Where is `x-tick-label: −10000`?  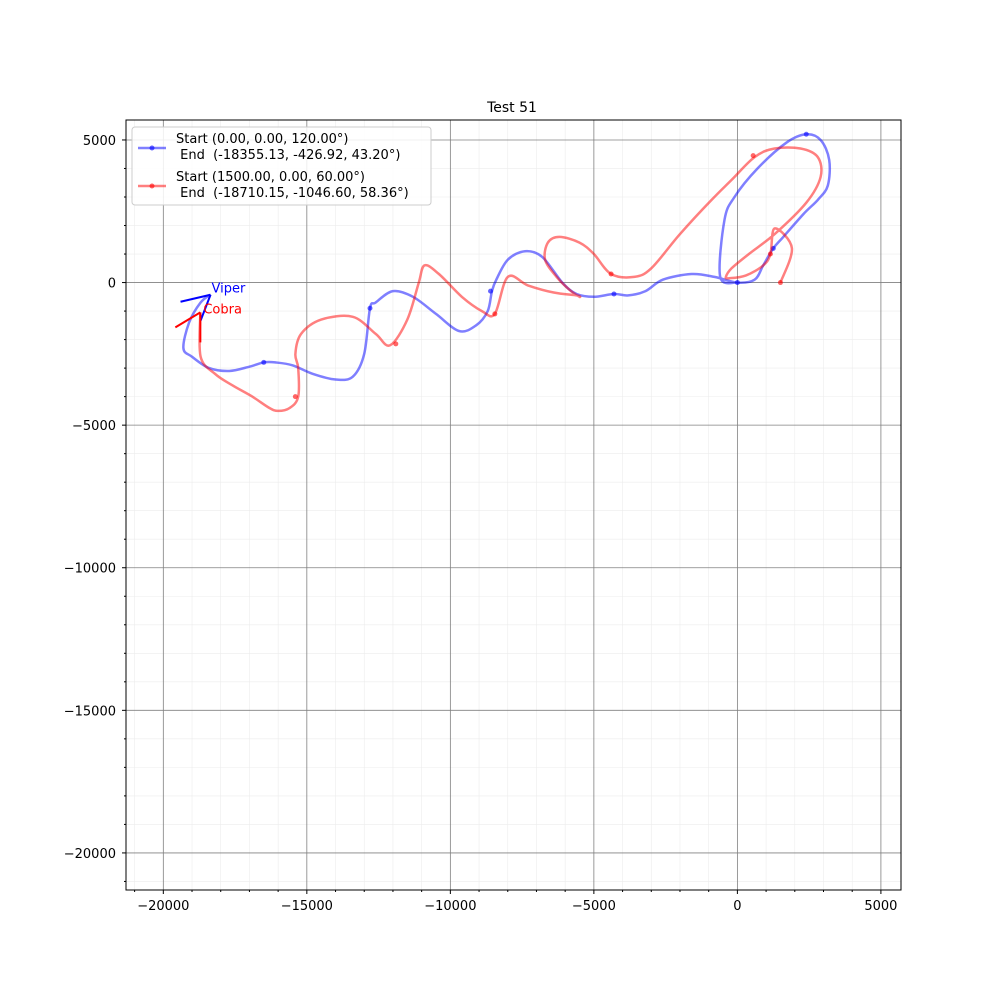
x-tick-label: −10000 is located at coordinates (450, 906).